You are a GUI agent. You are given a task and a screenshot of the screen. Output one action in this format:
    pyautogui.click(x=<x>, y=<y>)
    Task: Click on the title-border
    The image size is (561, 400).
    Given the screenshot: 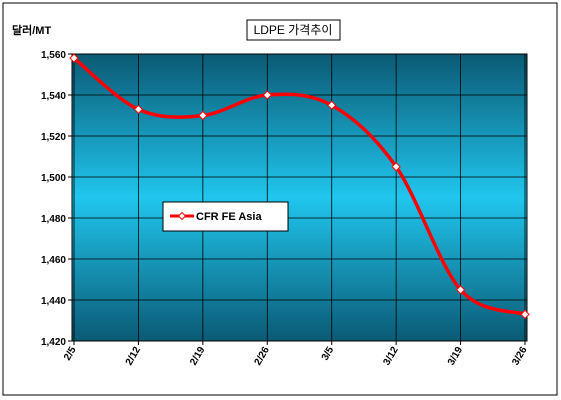 What is the action you would take?
    pyautogui.click(x=293, y=30)
    